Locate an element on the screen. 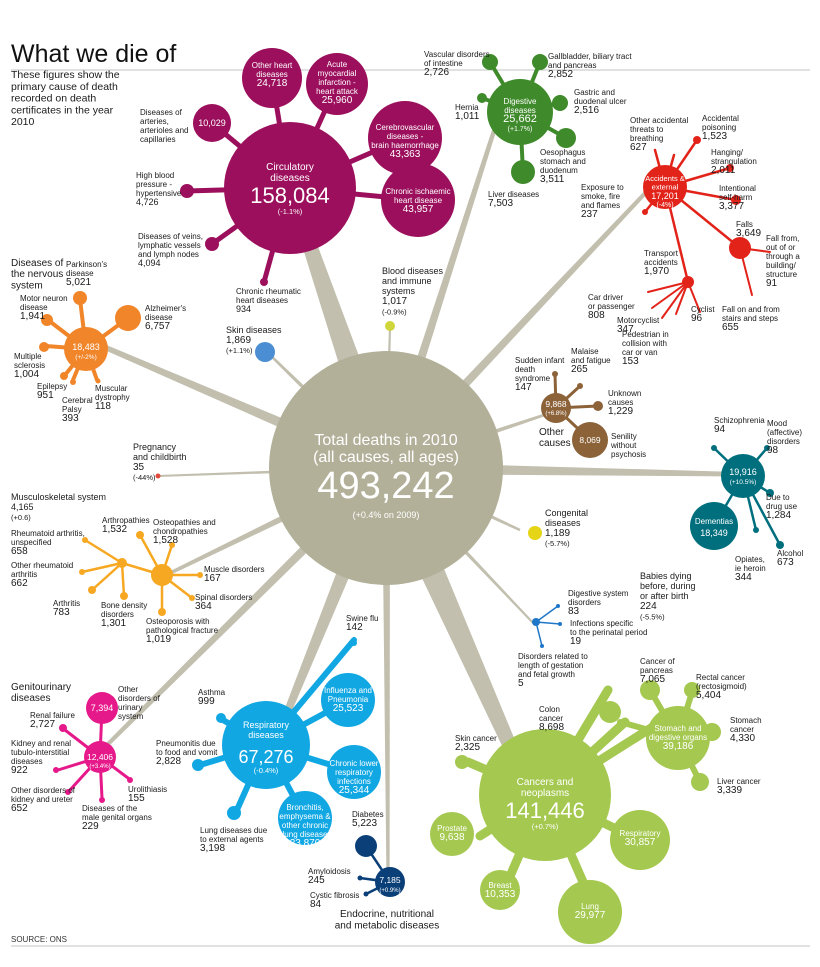 The height and width of the screenshot is (967, 820). perinatal-label-line: or after birth is located at coordinates (664, 596).